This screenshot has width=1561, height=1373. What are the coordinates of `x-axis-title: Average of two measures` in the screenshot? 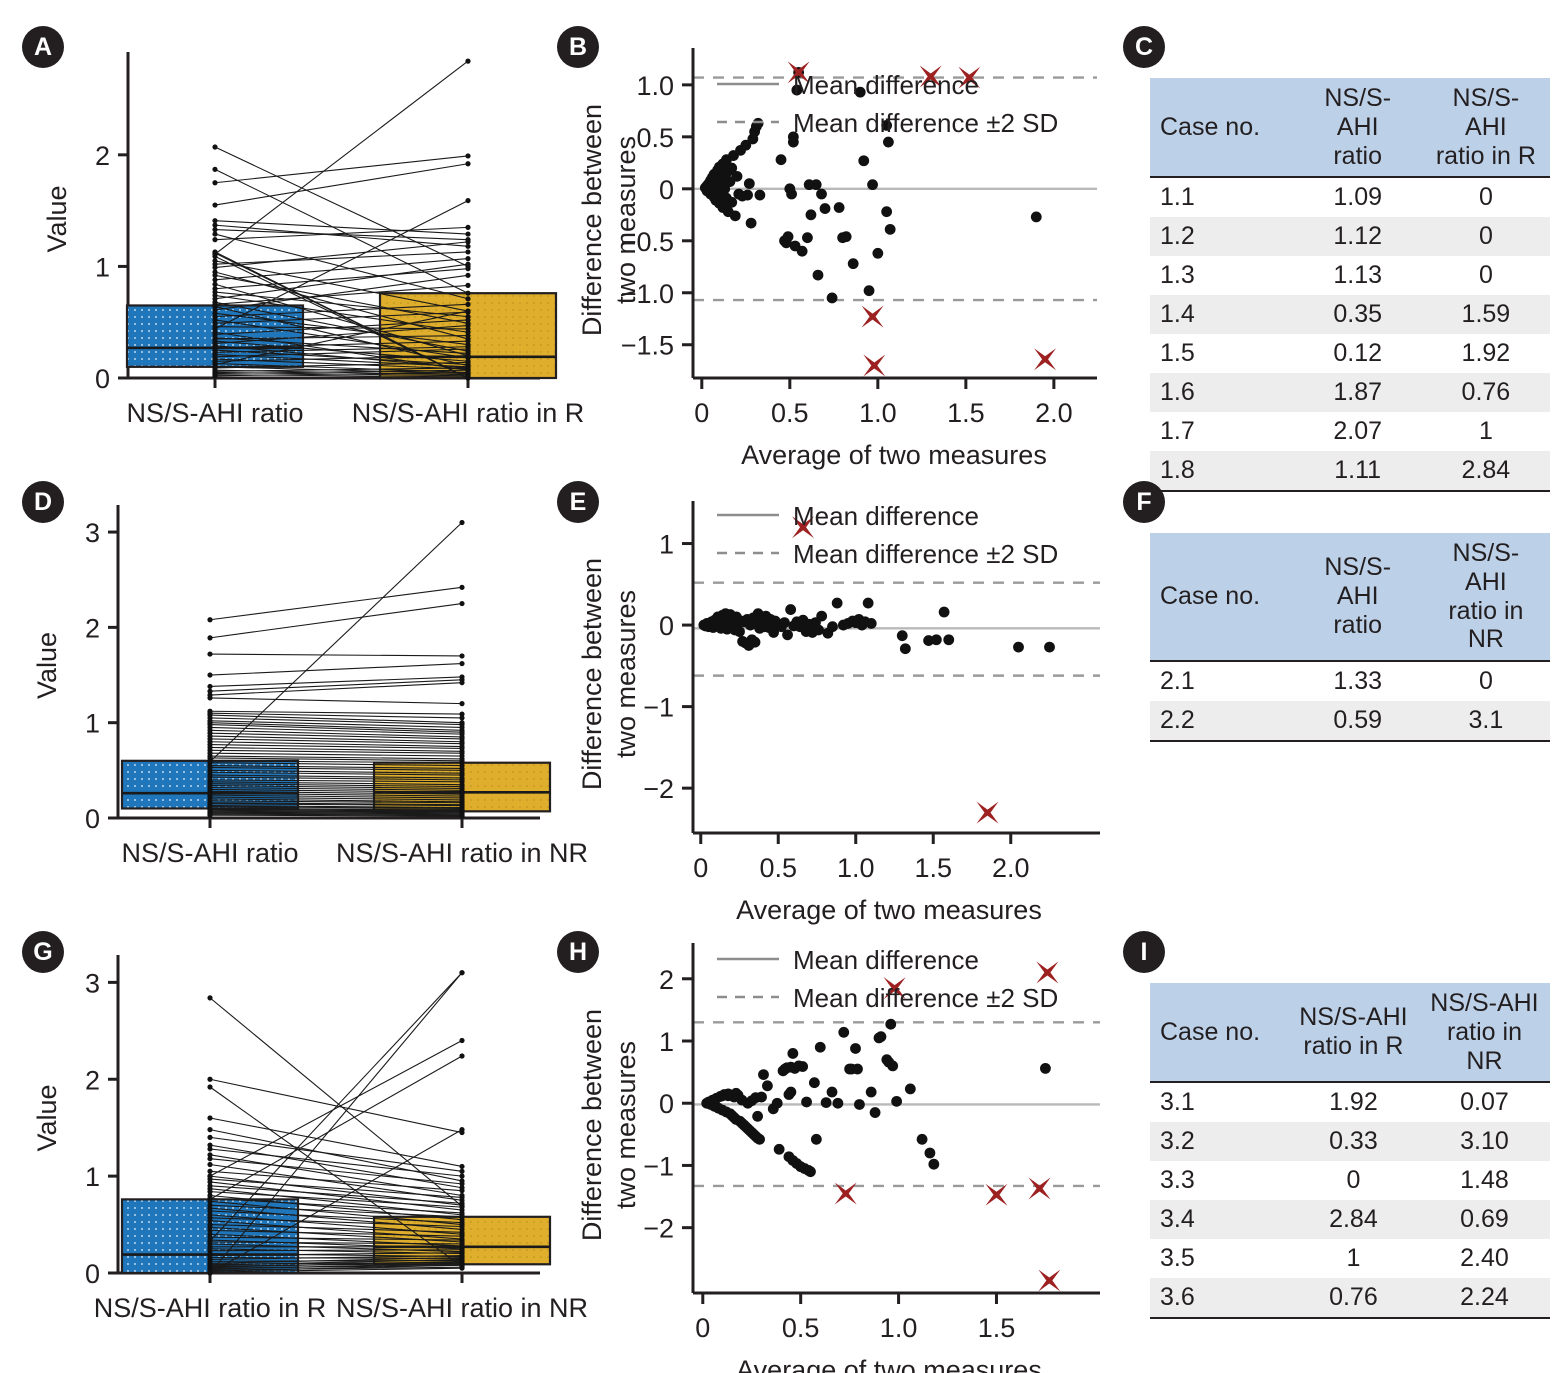 It's located at (889, 1364).